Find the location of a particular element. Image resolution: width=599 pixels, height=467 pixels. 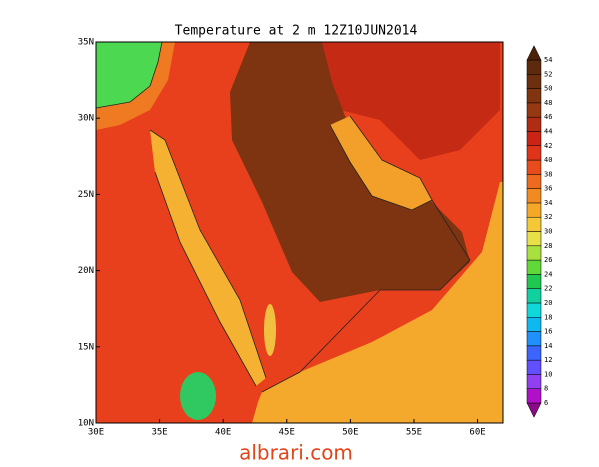

colorbar-label: 18 is located at coordinates (548, 317).